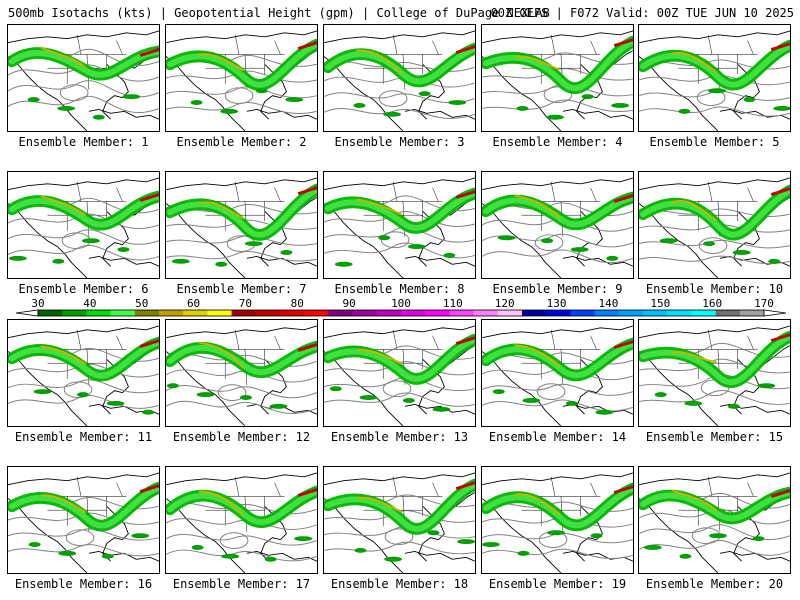 This screenshot has width=800, height=600. I want to click on ensemble-member-caption: Ensemble Member: 16, so click(83, 584).